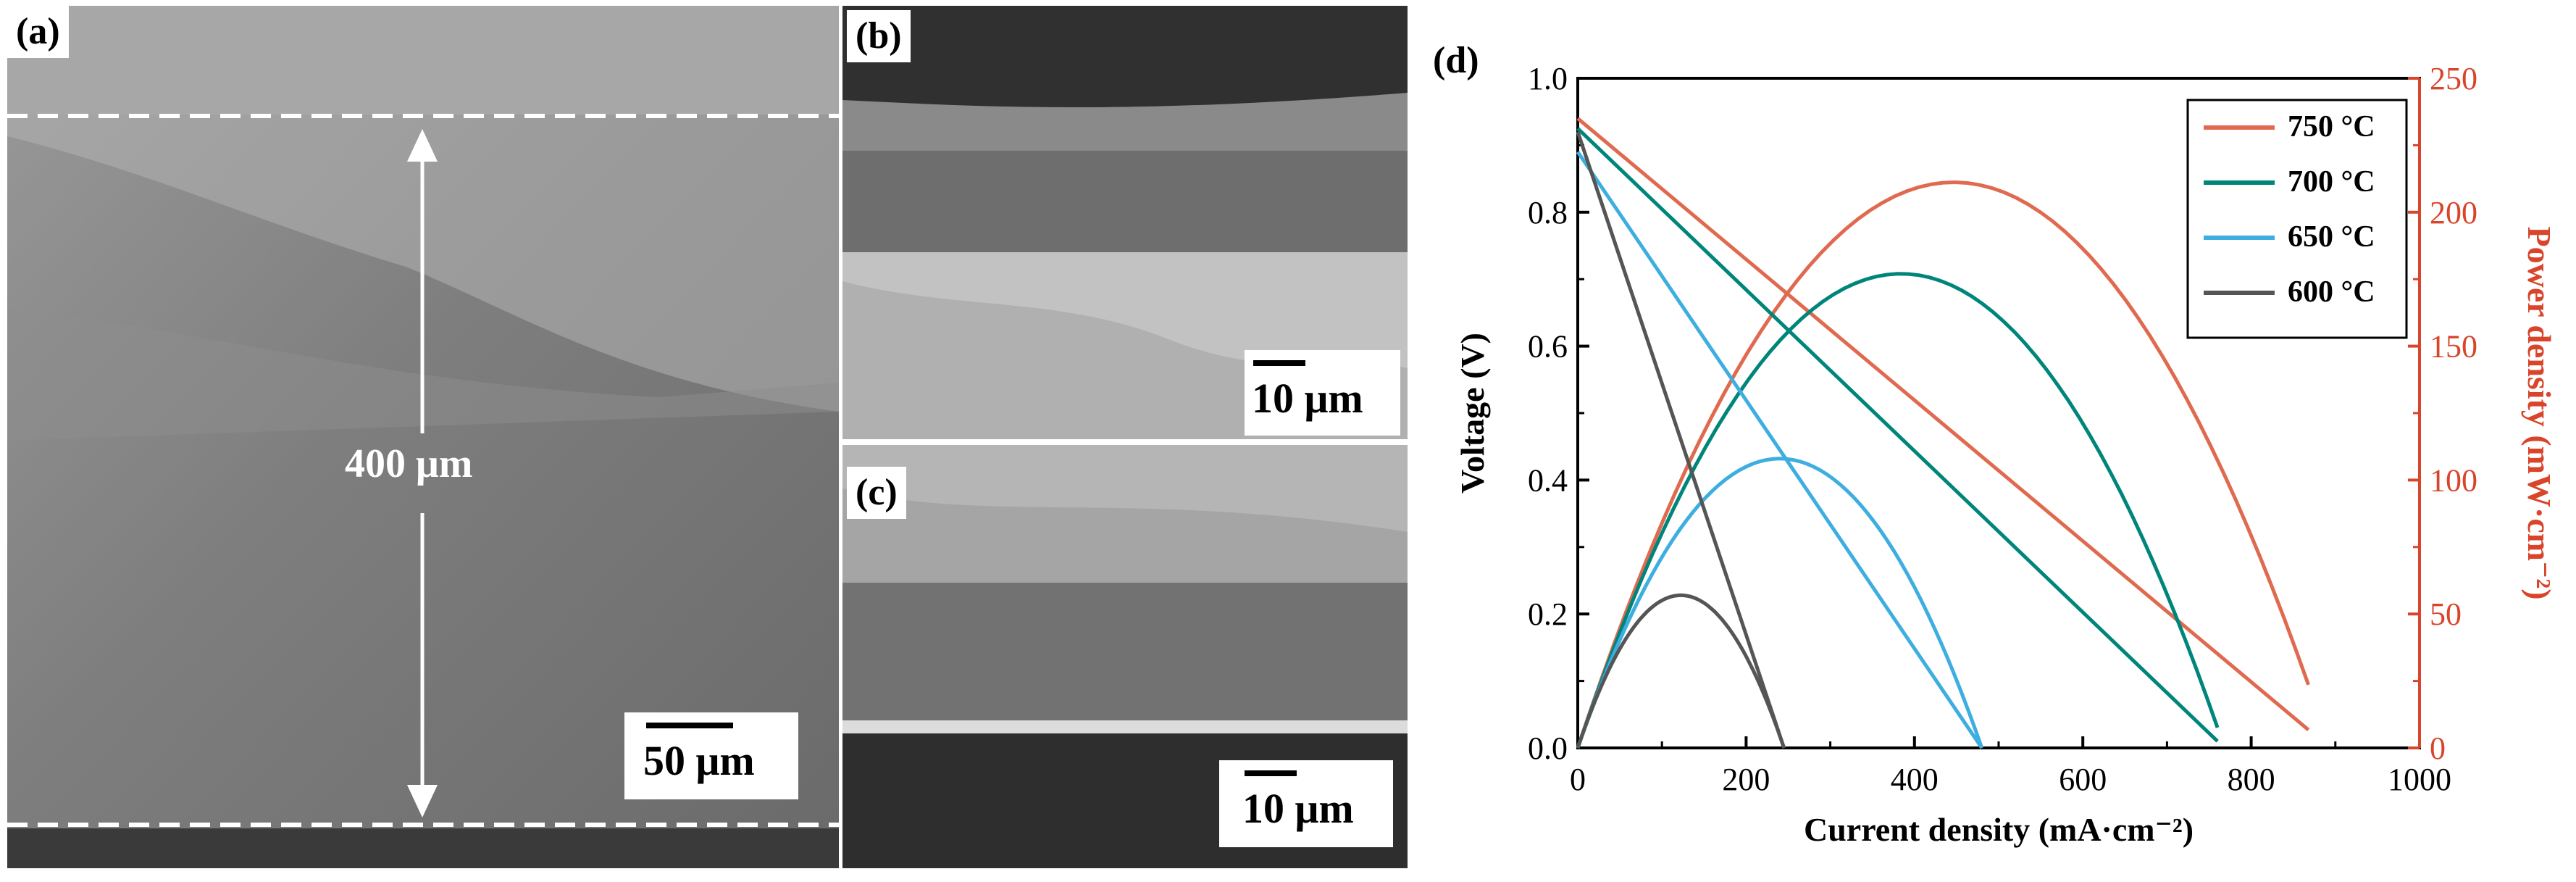 The image size is (2576, 882). What do you see at coordinates (1279, 363) in the screenshot?
I see `scale-bar-line-b` at bounding box center [1279, 363].